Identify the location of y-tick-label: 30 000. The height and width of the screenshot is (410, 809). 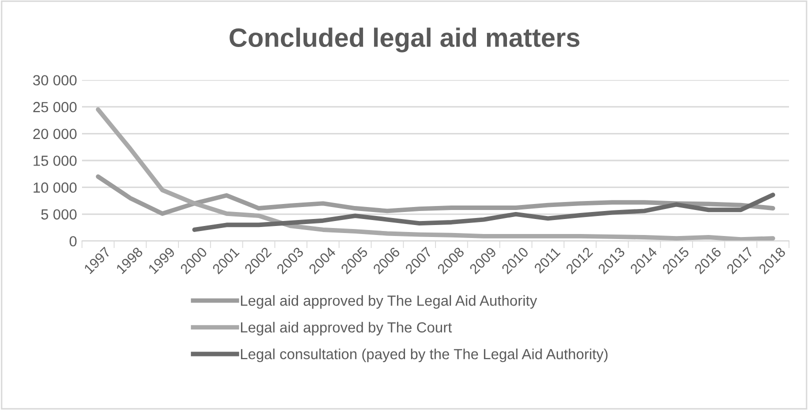
(55, 80).